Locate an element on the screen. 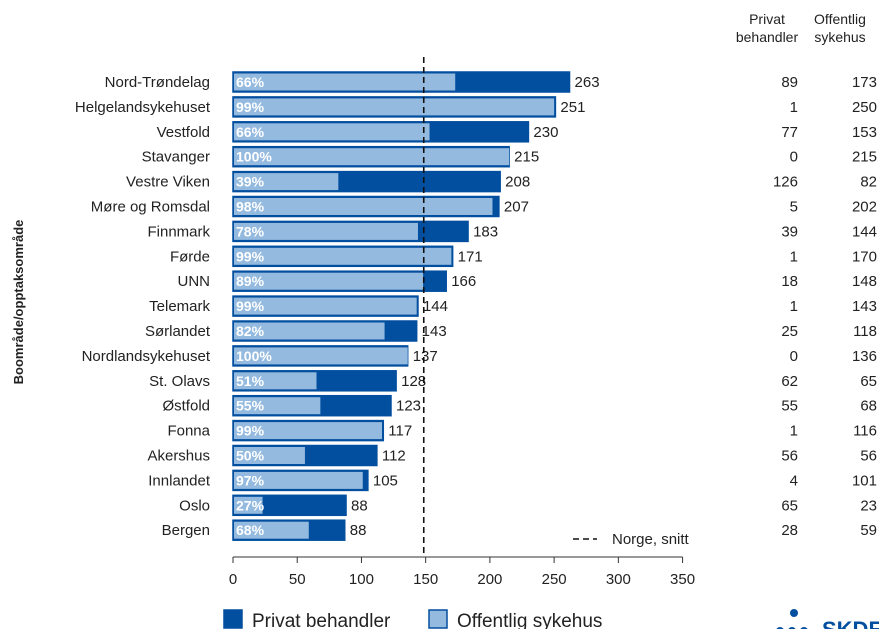 This screenshot has height=629, width=879. percent-label: 51% is located at coordinates (250, 381).